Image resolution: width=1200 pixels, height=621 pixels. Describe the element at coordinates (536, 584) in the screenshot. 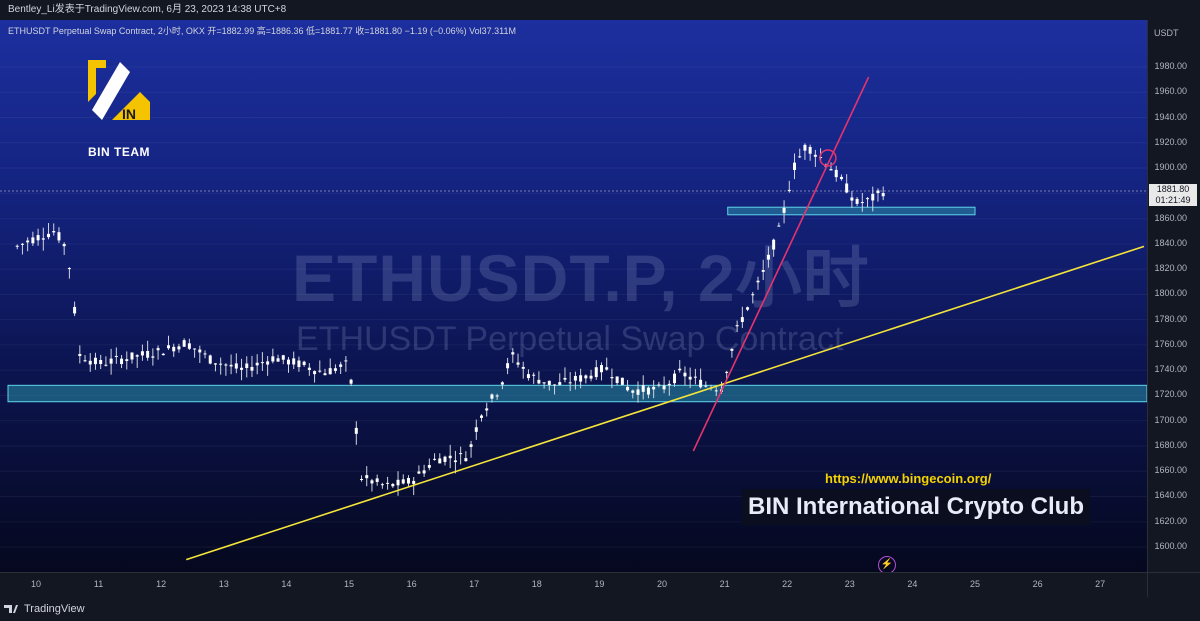

I see `time-tick-label: 18` at that location.